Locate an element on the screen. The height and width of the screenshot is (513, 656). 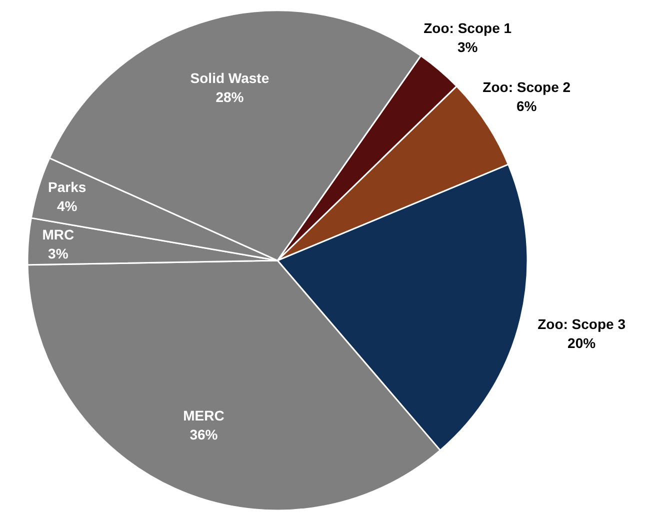
slice-label: Zoo: Scope 2 is located at coordinates (526, 87).